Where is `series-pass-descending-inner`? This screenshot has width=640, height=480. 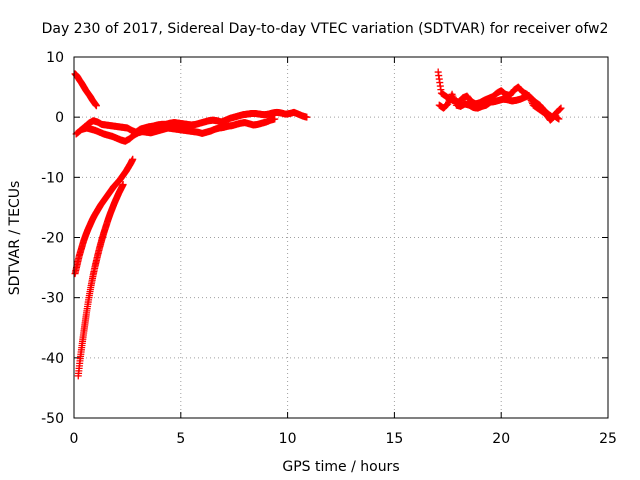 series-pass-descending-inner is located at coordinates (100, 280).